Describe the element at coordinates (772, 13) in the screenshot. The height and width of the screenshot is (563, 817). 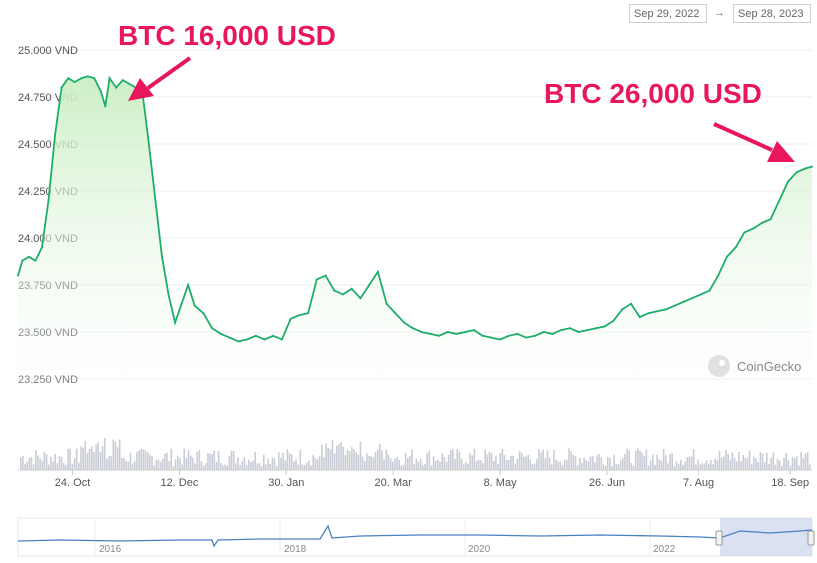
I see `range-to-input: Sep 28, 2023` at that location.